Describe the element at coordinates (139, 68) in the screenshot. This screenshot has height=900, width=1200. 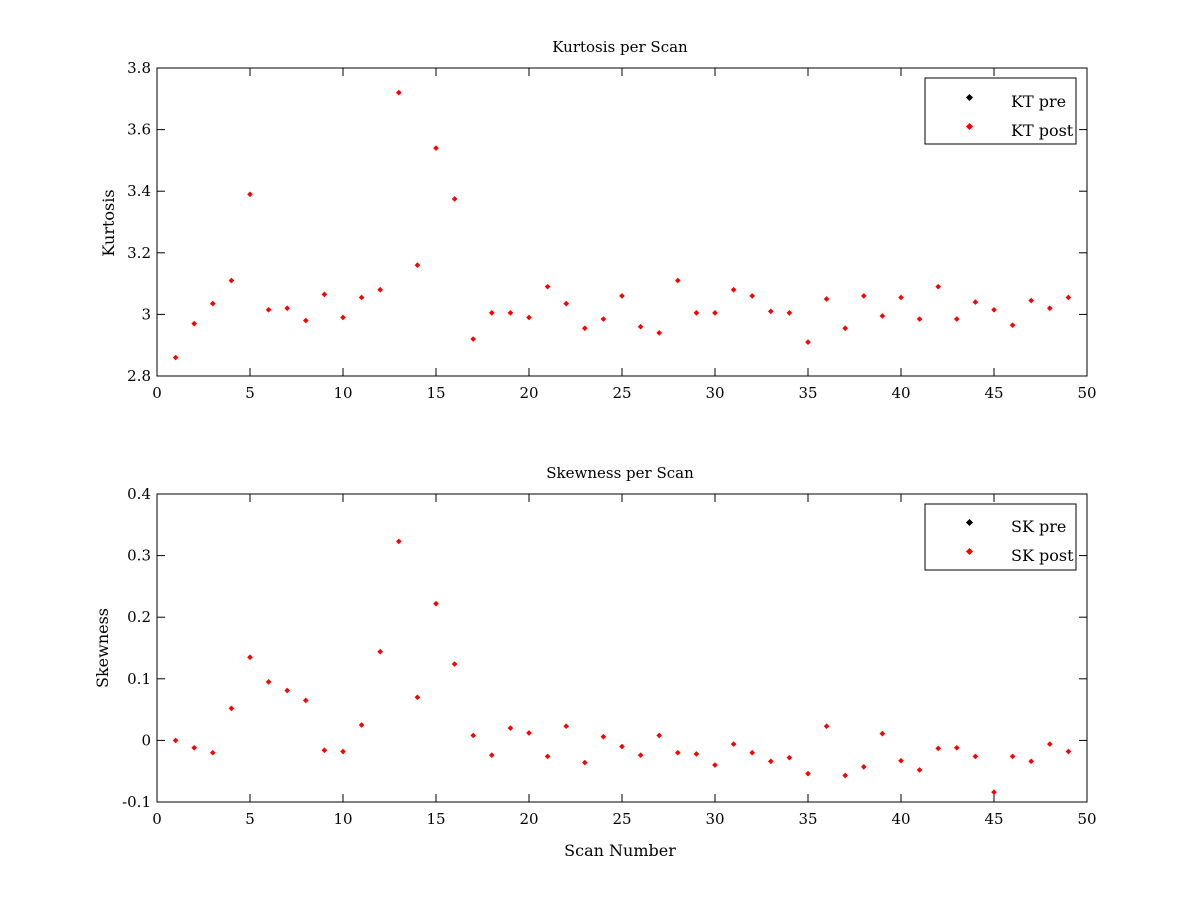
I see `kurtosis-ytick-label: 3.8` at that location.